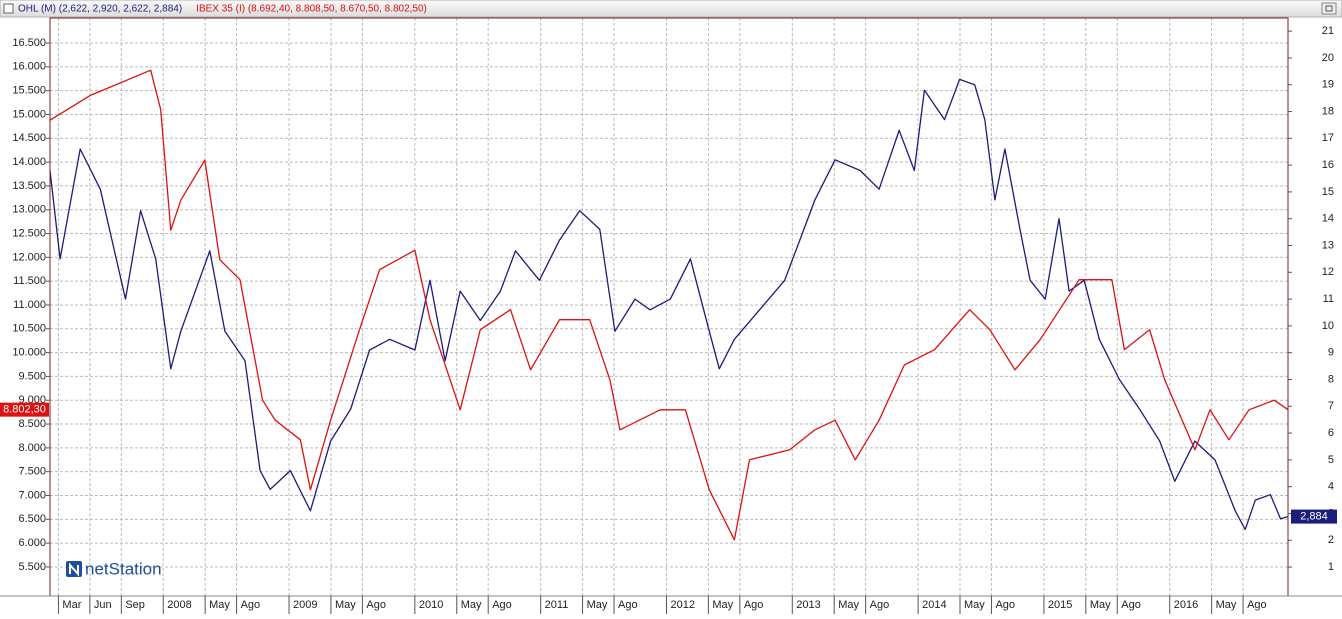  What do you see at coordinates (29, 186) in the screenshot?
I see `y-tick-label: 13.500` at bounding box center [29, 186].